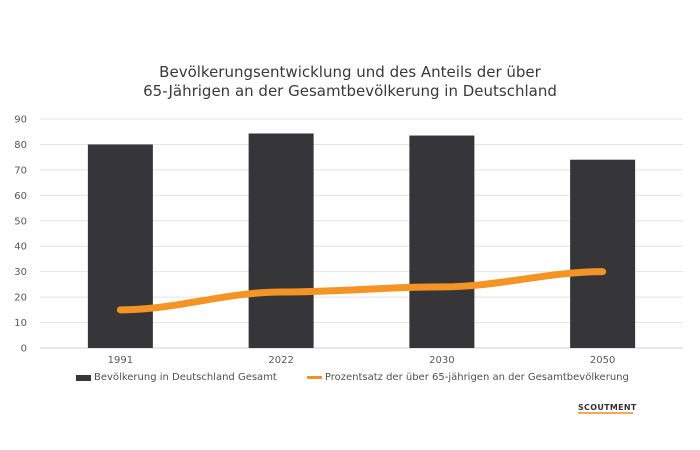  I want to click on y-tick-label: 80, so click(20, 145).